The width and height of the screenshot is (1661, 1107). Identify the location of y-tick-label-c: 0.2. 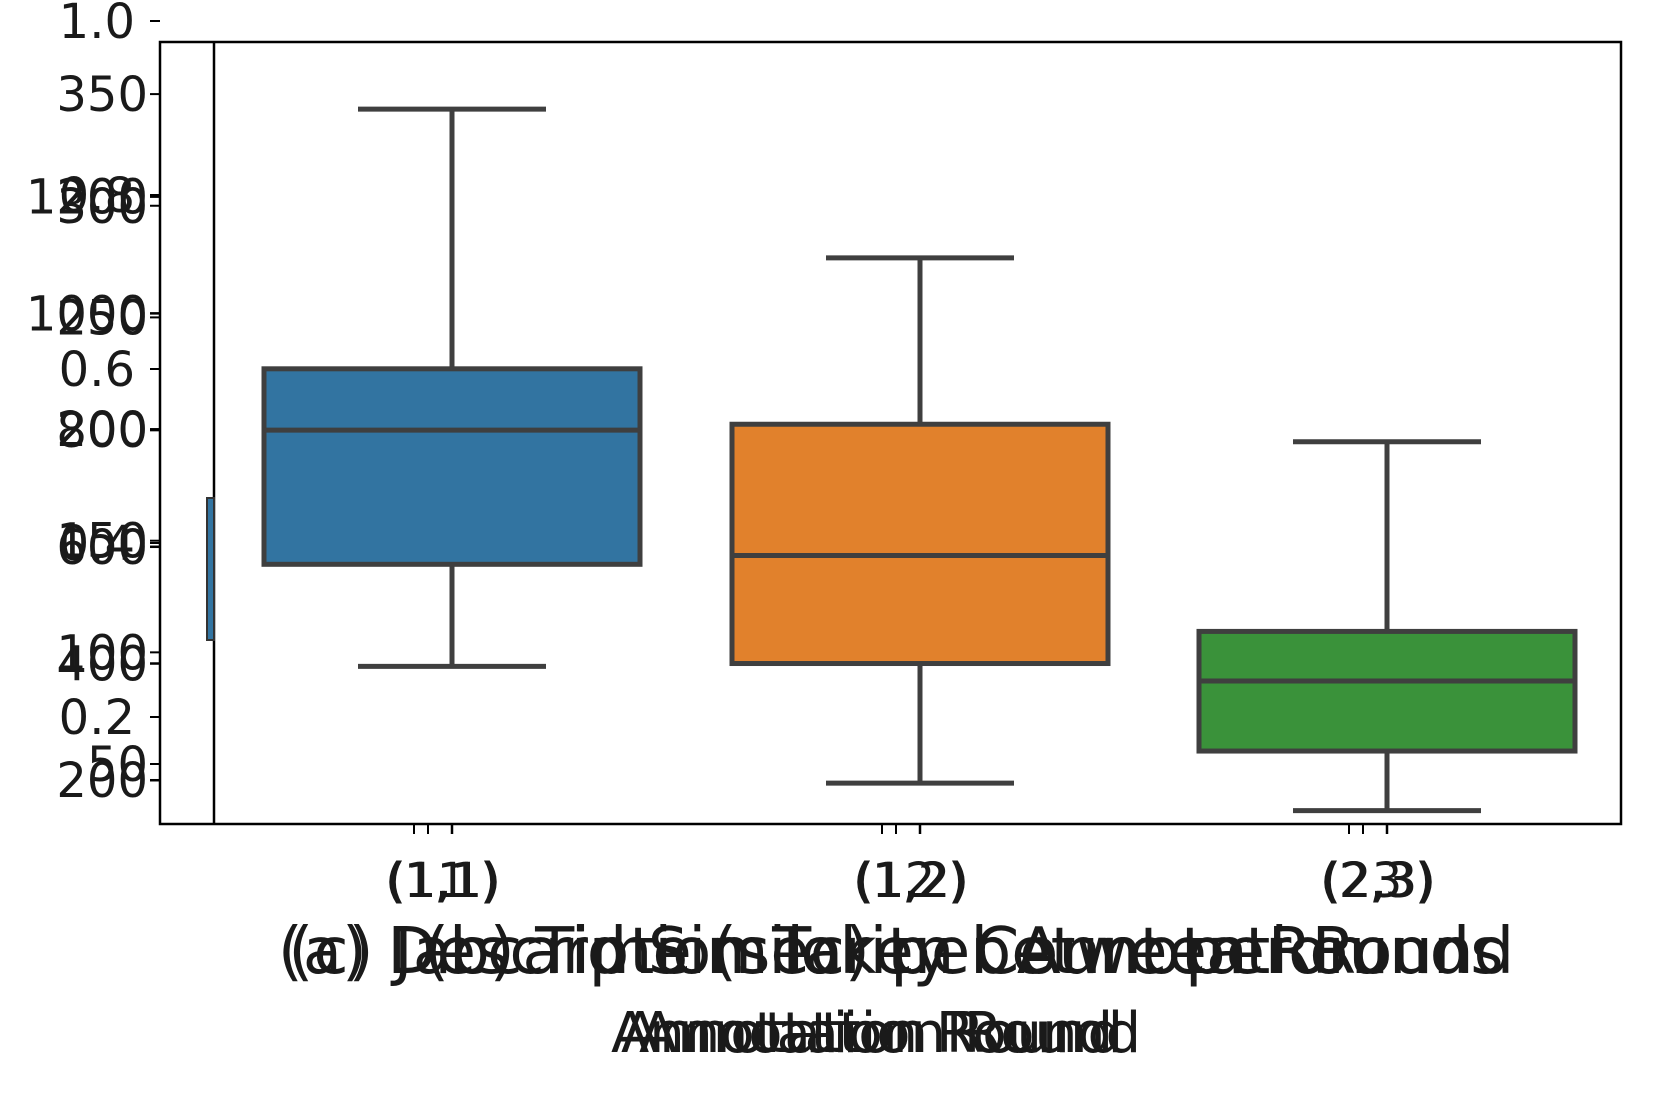
(97, 718).